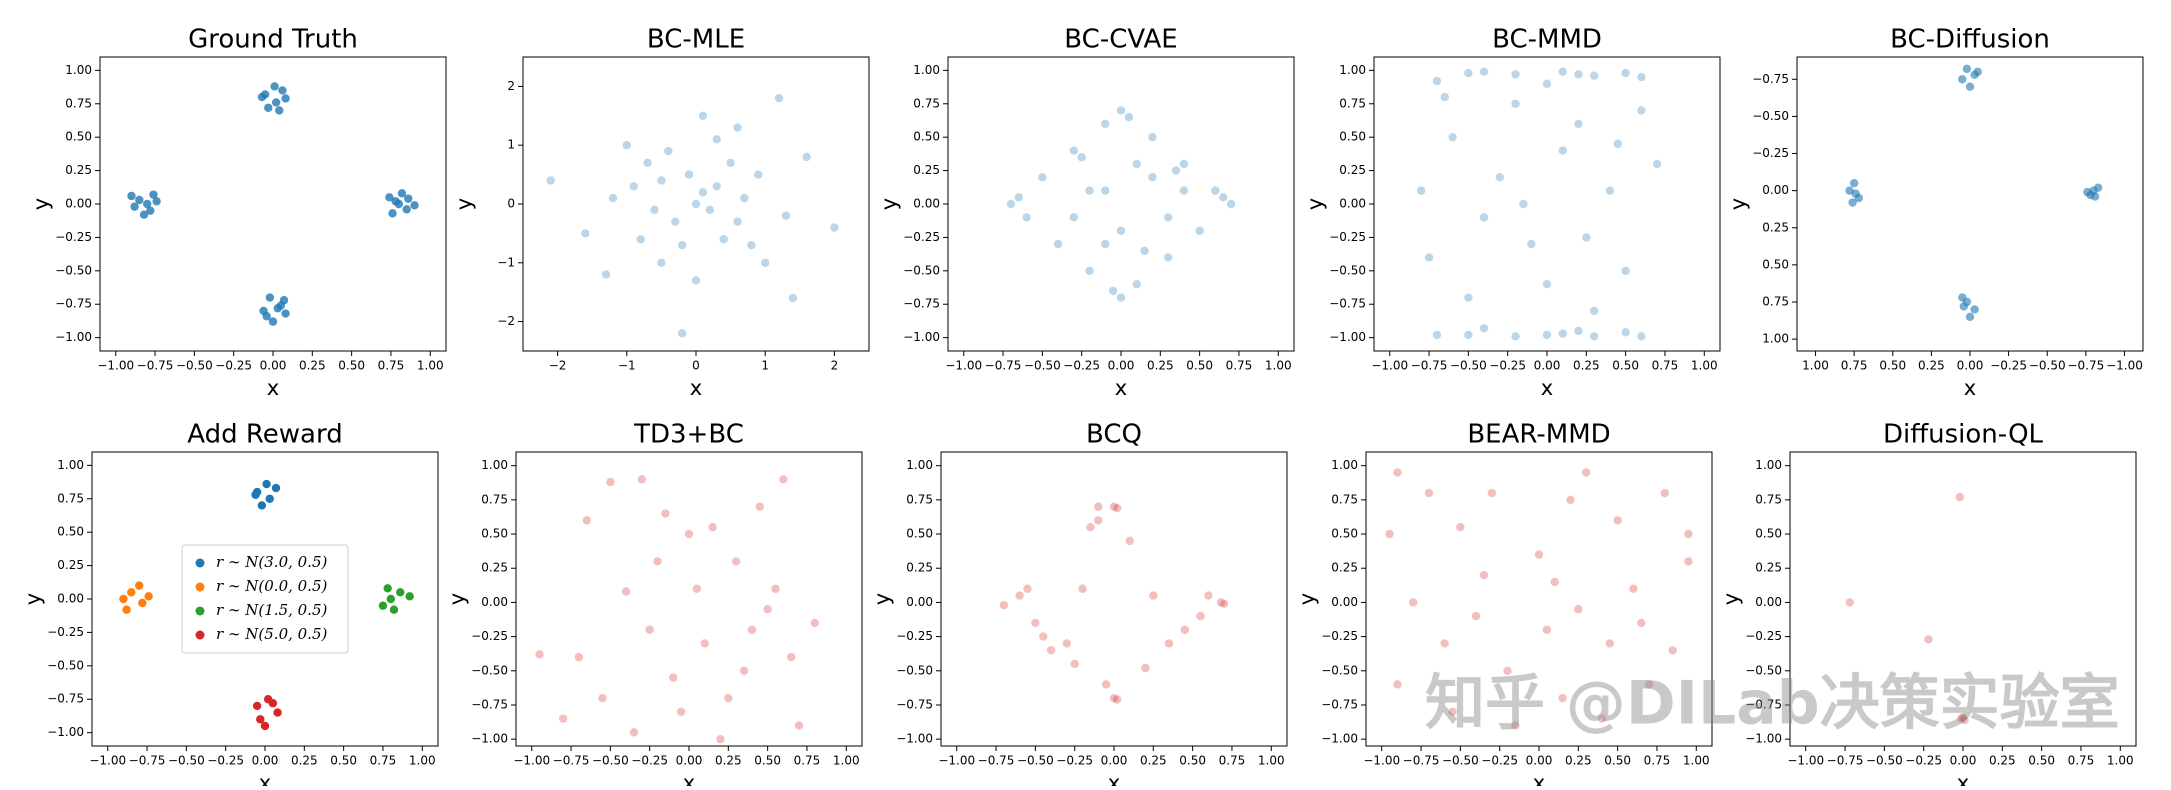  I want to click on y-tick-label: −2, so click(506, 321).